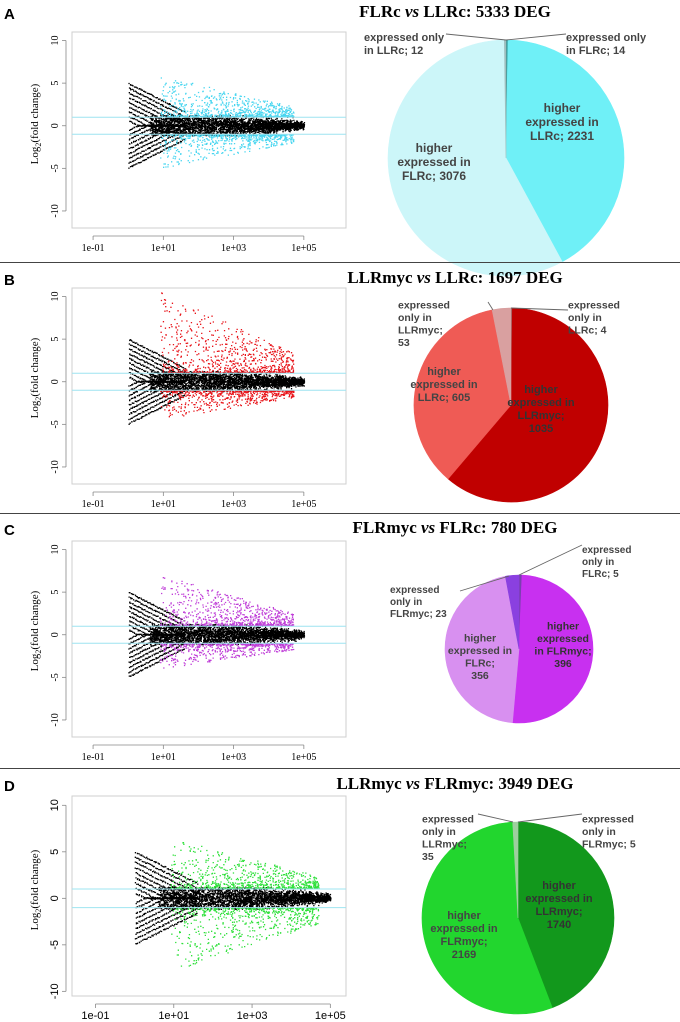  Describe the element at coordinates (412, 11) in the screenshot. I see `title-vs: vs` at that location.